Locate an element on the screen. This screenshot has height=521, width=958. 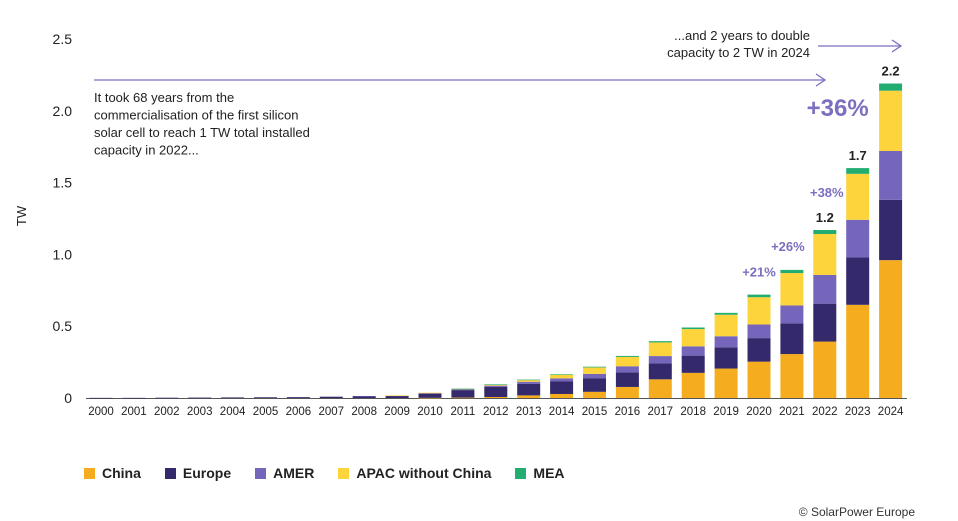
x-tick-label: 2010 is located at coordinates (430, 412).